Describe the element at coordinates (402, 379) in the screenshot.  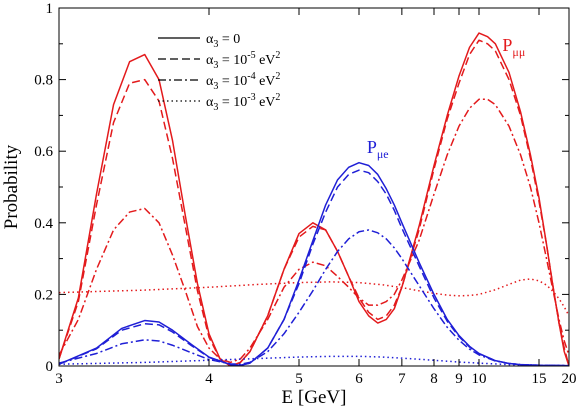
I see `x-tick-label-4: 7` at that location.